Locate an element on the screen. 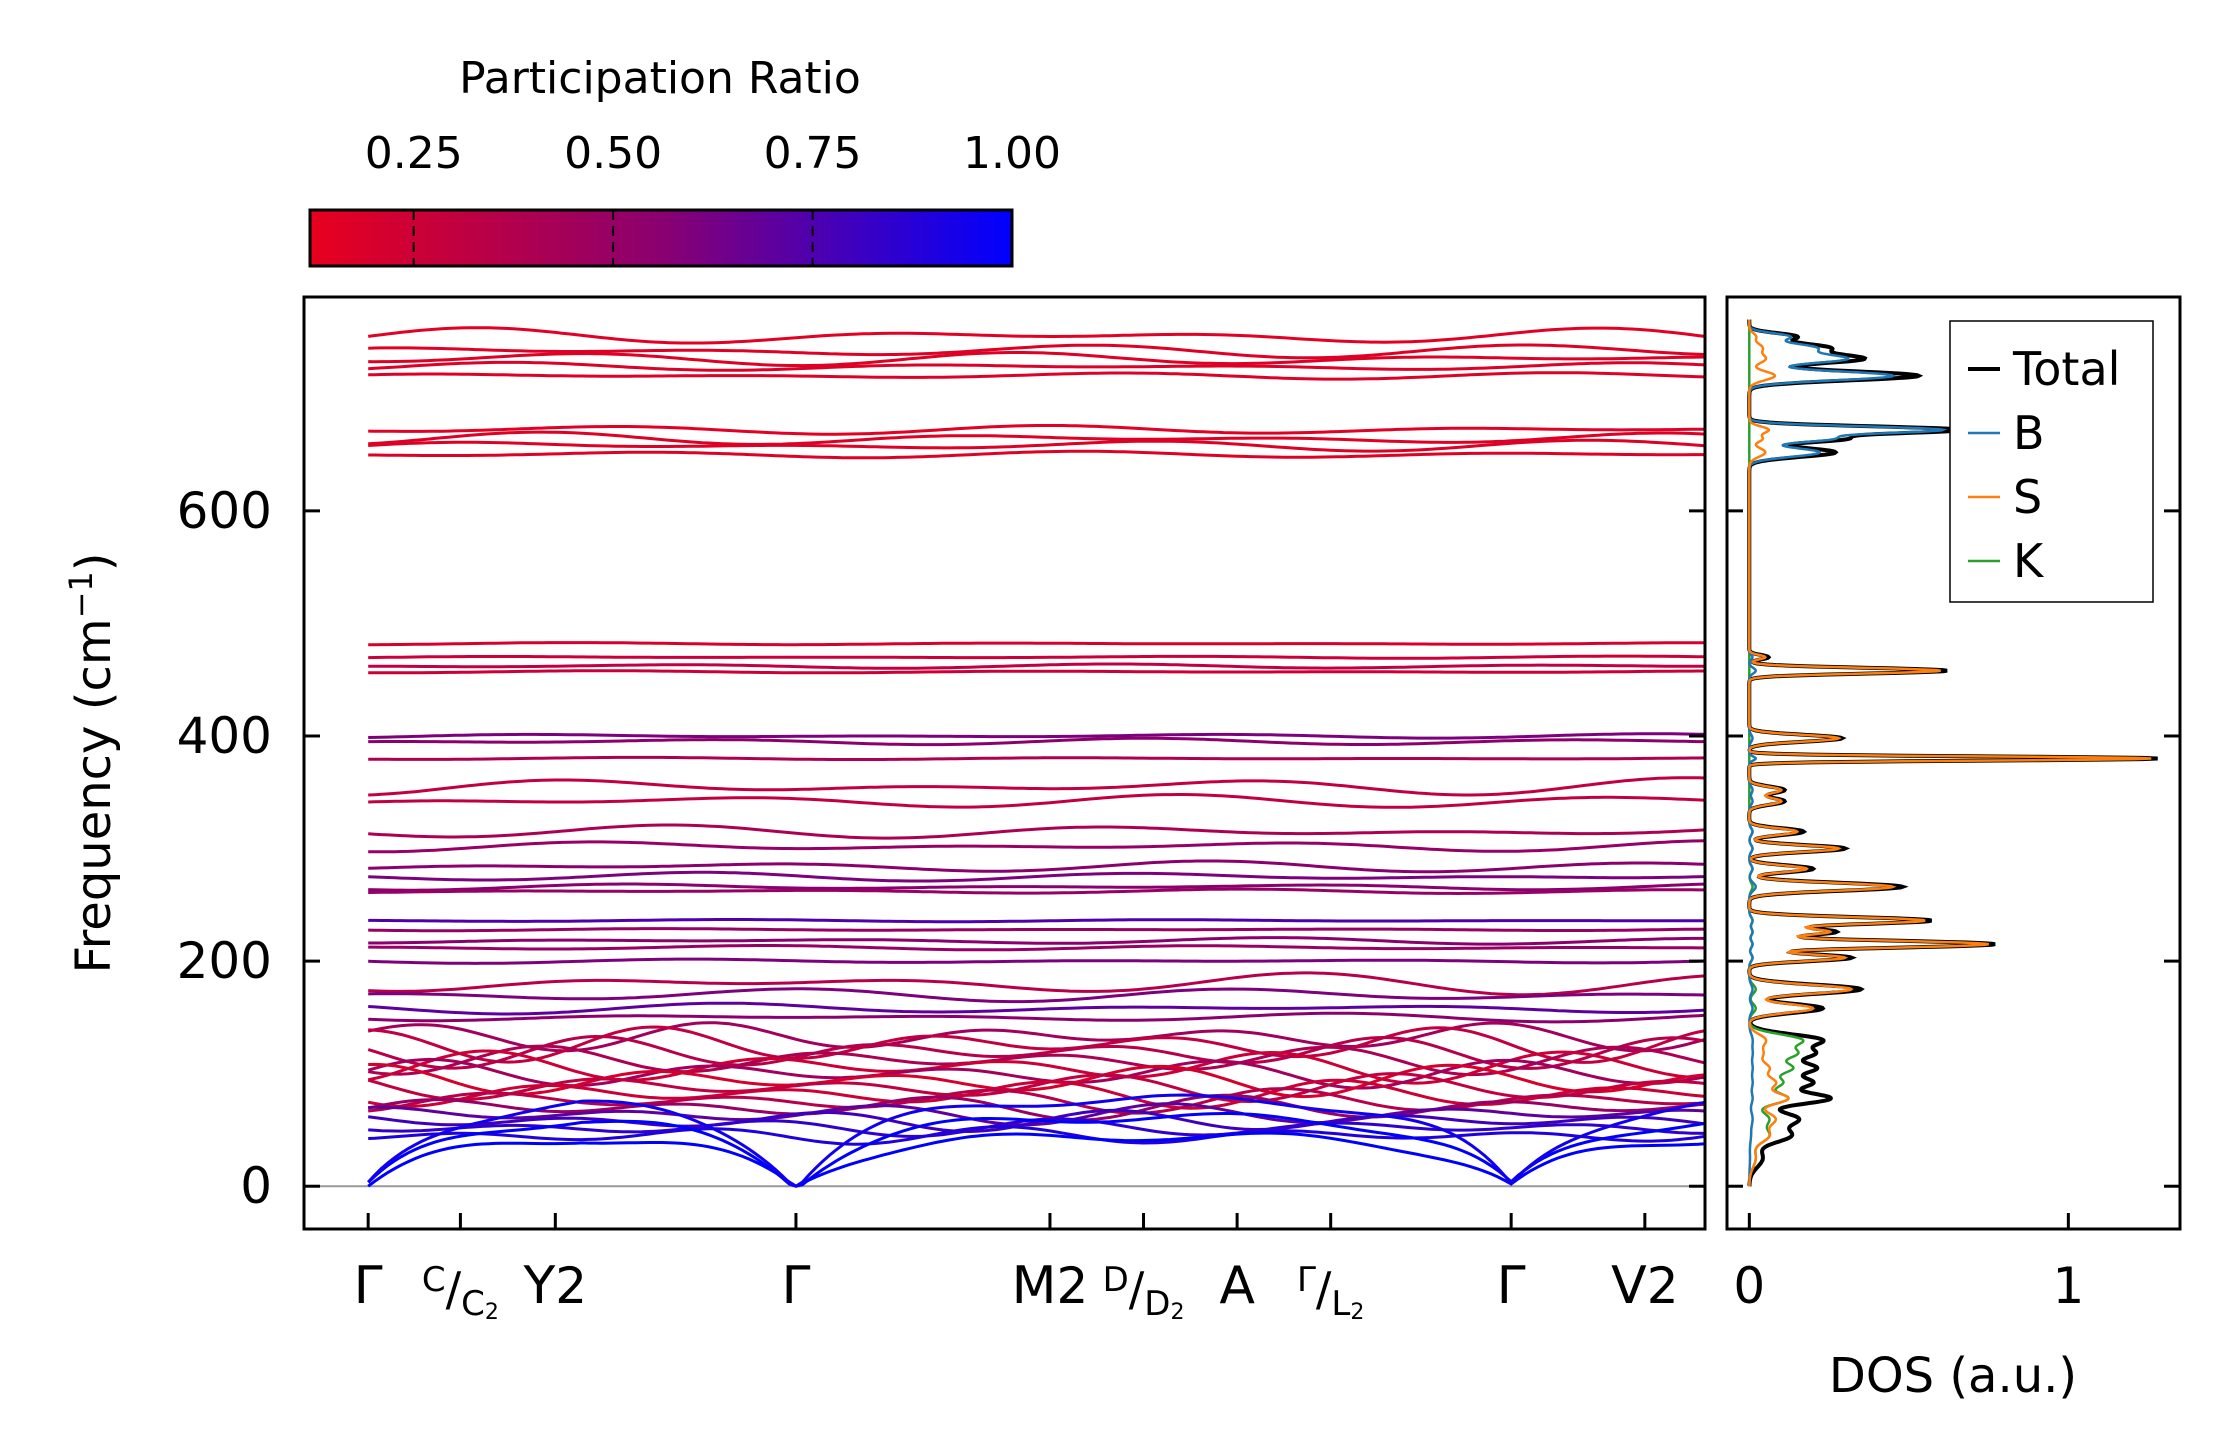 The width and height of the screenshot is (2222, 1455). dos-x-tick-label: 1 is located at coordinates (2068, 1286).